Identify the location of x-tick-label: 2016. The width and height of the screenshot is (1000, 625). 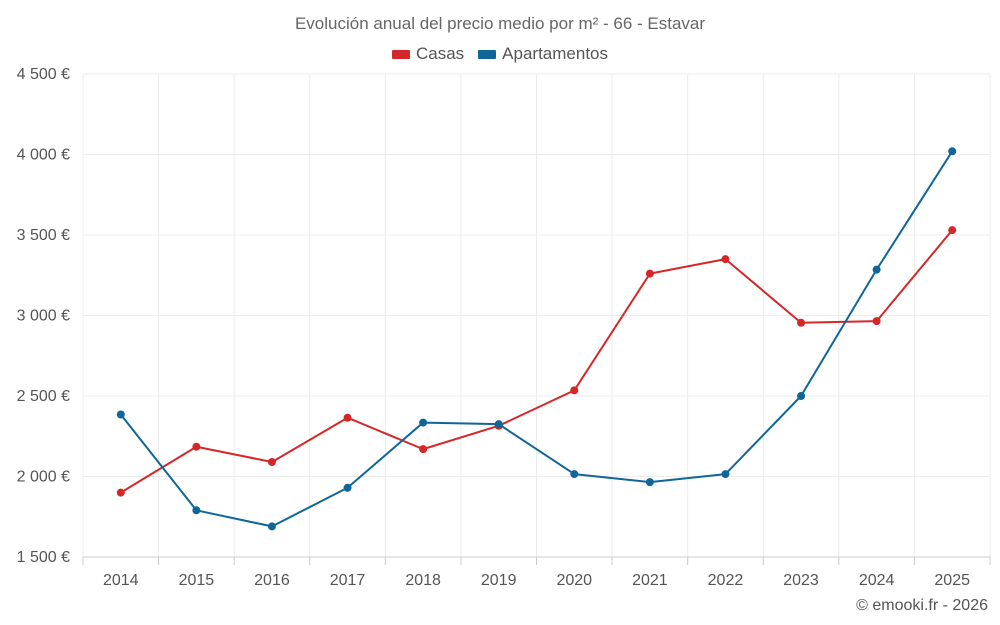
(272, 580).